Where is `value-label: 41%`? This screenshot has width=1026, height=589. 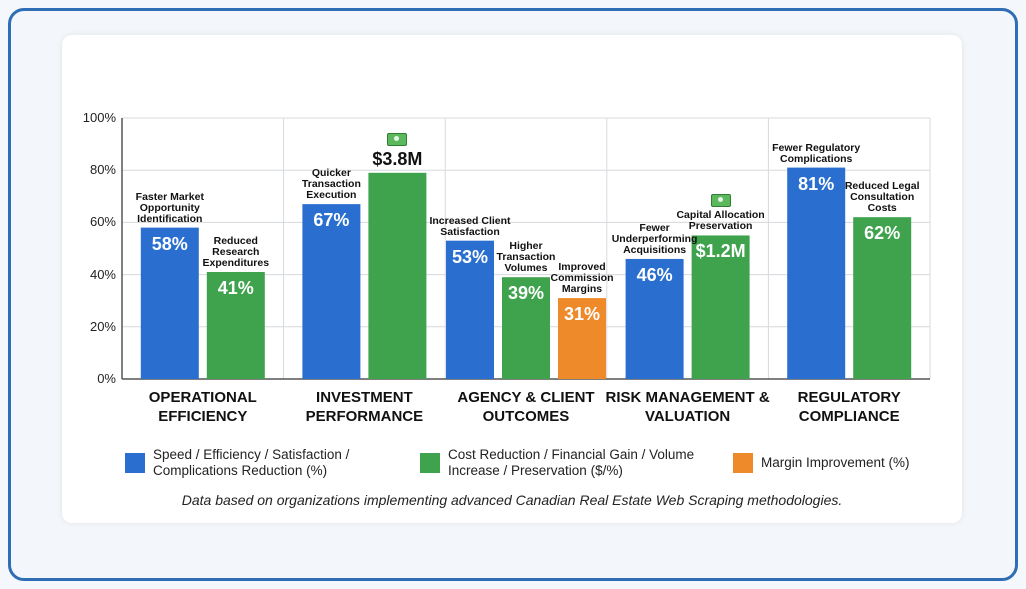
value-label: 41% is located at coordinates (235, 287).